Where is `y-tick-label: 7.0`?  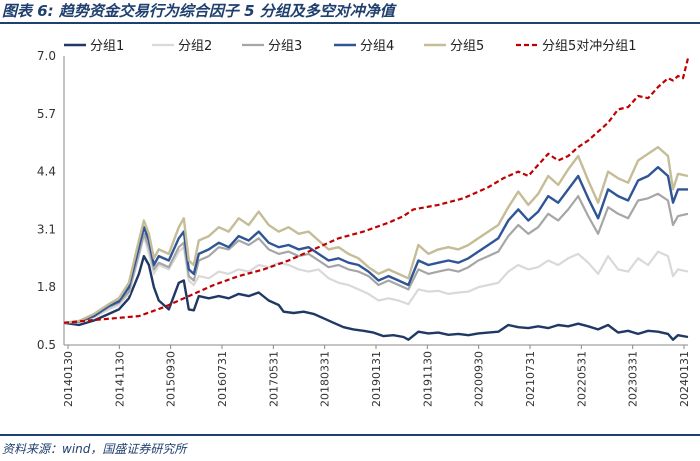
y-tick-label: 7.0 is located at coordinates (46, 56).